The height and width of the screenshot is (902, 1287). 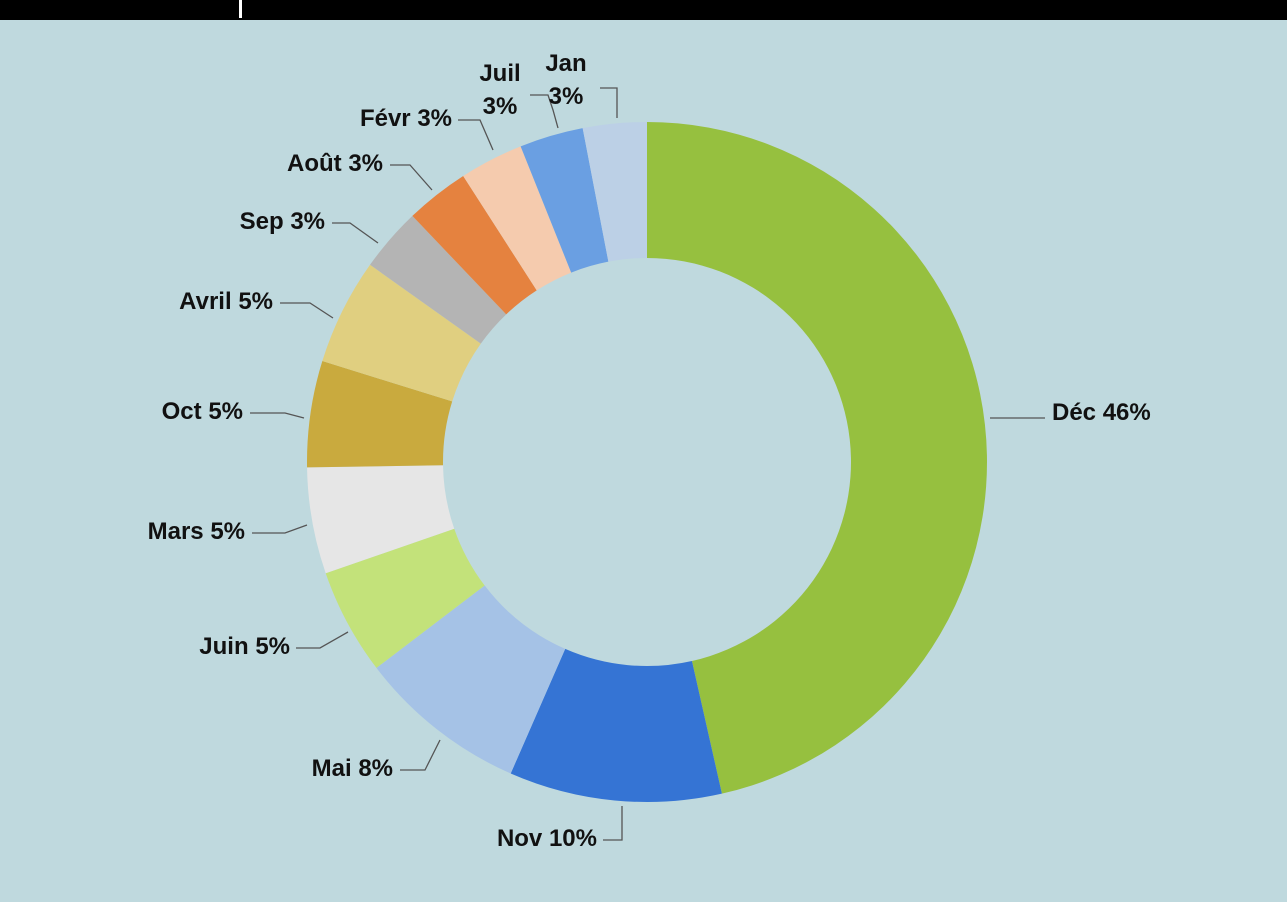 What do you see at coordinates (262, 221) in the screenshot?
I see `slice-category: Sep` at bounding box center [262, 221].